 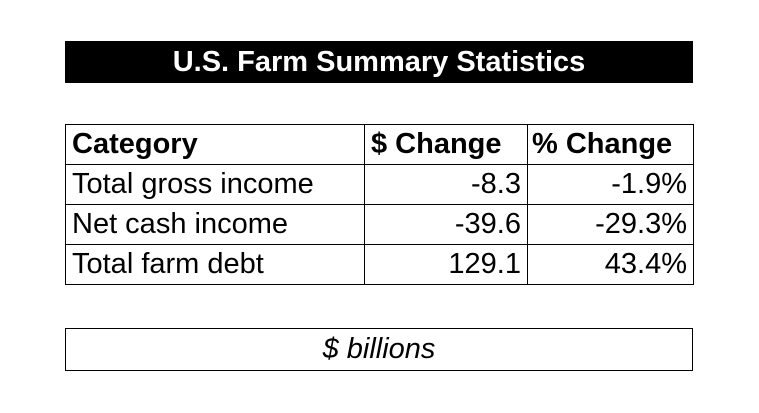 I want to click on row-dollar-change: 129.1, so click(x=446, y=264).